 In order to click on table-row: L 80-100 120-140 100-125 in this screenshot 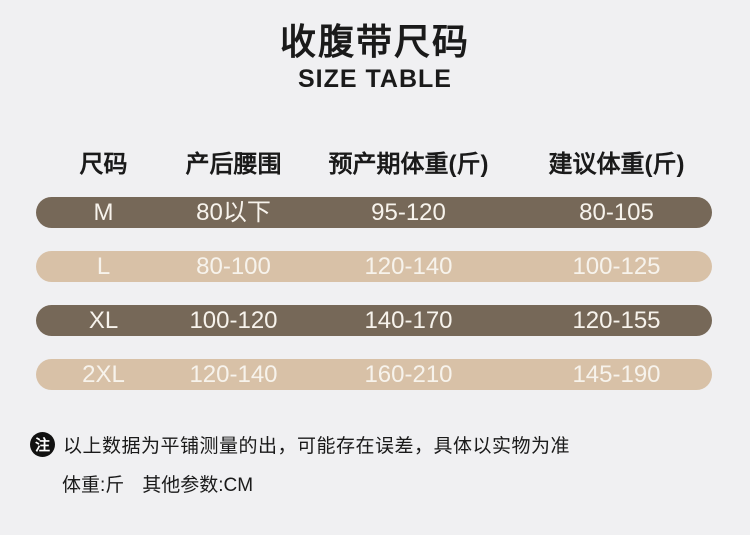, I will do `click(374, 266)`.